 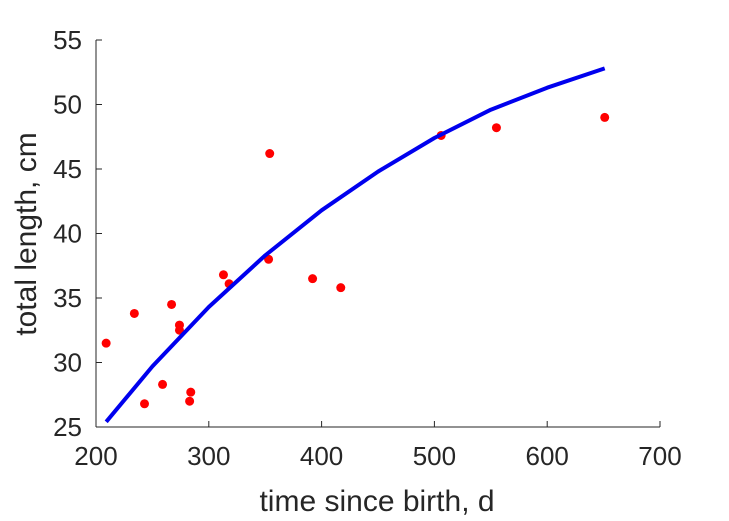 I want to click on x-tick-label: 700, so click(x=659, y=456).